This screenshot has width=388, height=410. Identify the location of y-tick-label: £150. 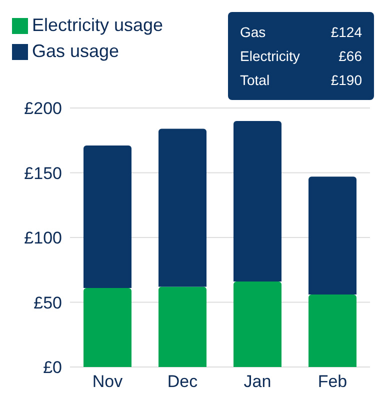
(43, 173).